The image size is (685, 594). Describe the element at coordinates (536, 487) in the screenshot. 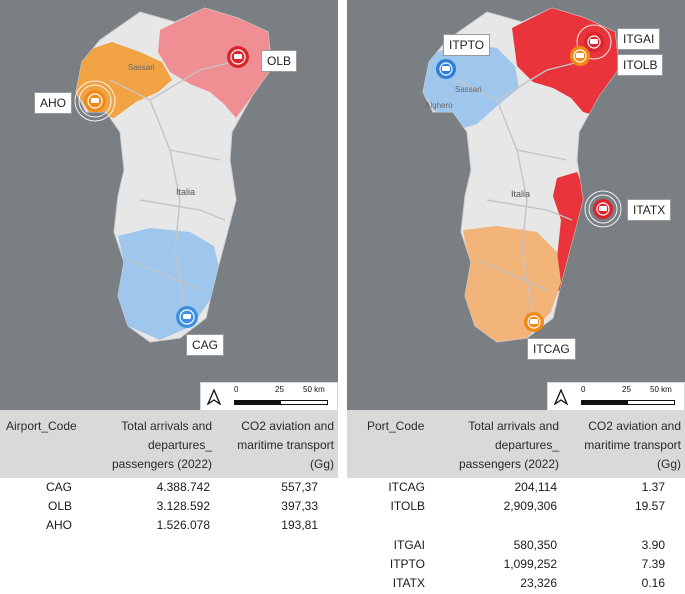

I see `cell-passengers: 204,114` at that location.